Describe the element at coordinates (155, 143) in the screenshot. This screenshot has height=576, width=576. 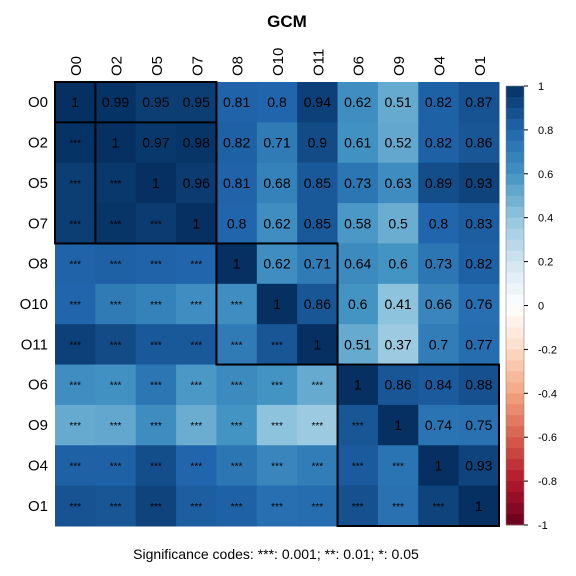
I see `cell-value-label: 0.97` at that location.